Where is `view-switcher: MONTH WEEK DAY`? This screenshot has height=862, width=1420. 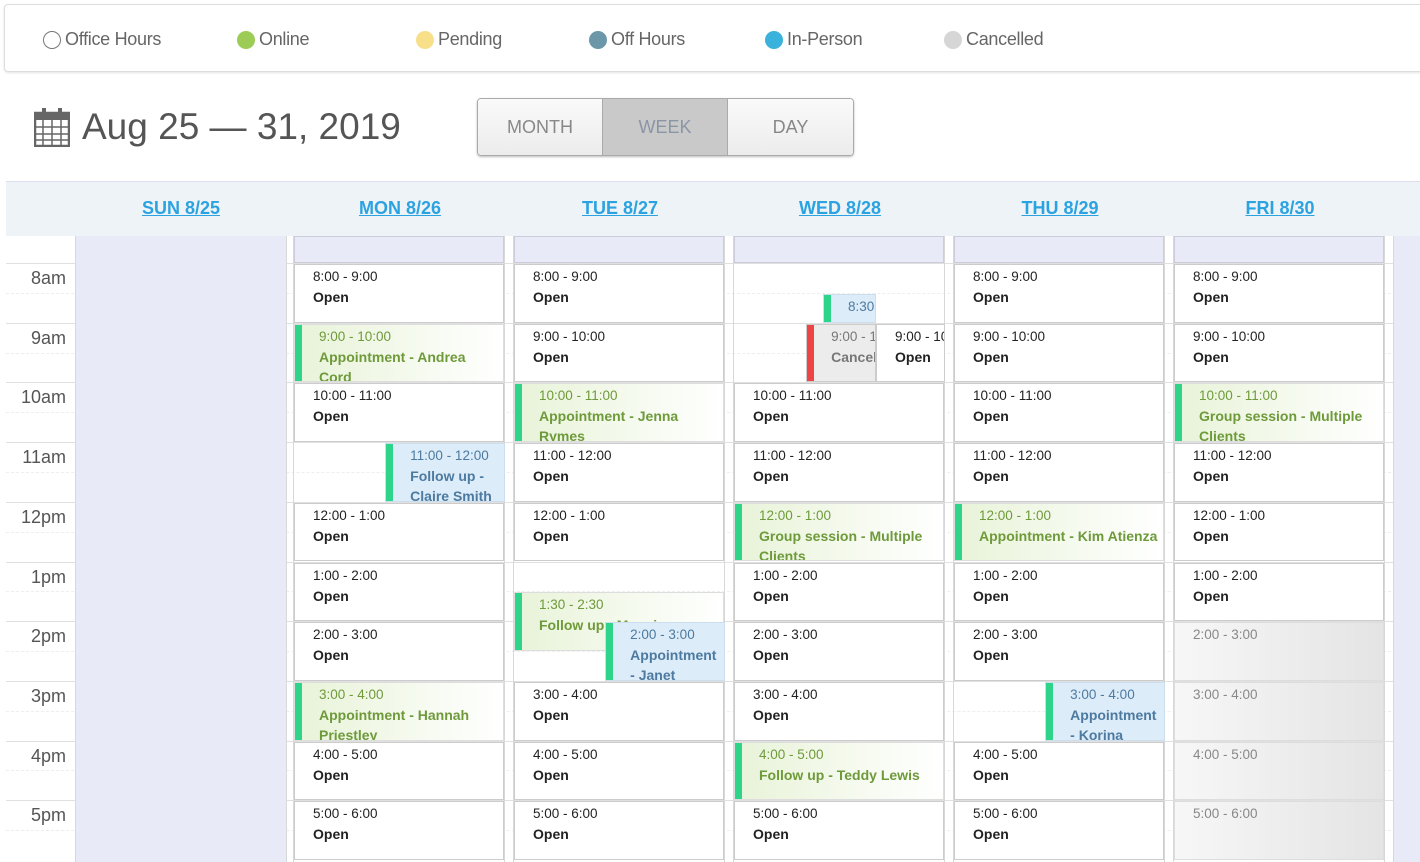
view-switcher: MONTH WEEK DAY is located at coordinates (665, 127).